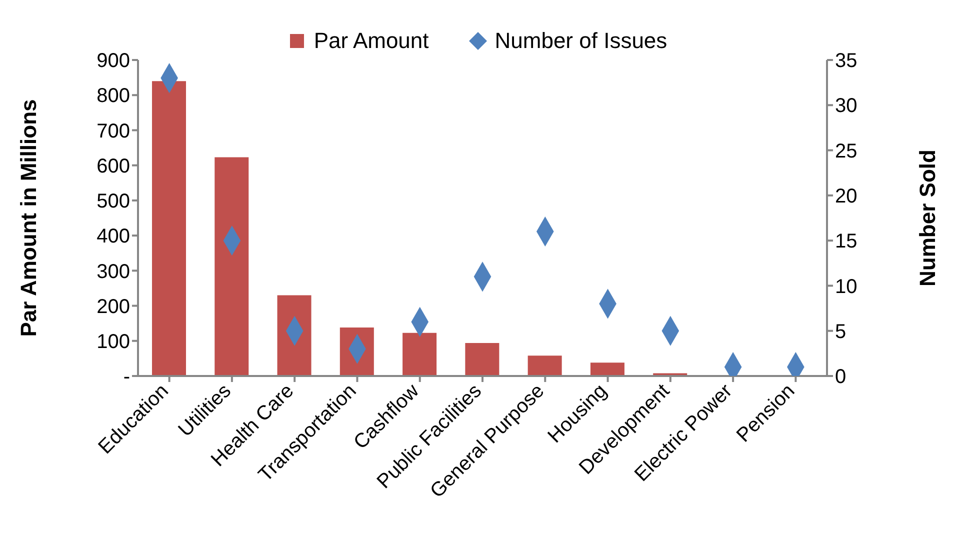  Describe the element at coordinates (846, 151) in the screenshot. I see `y2-tick-label: 25` at that location.